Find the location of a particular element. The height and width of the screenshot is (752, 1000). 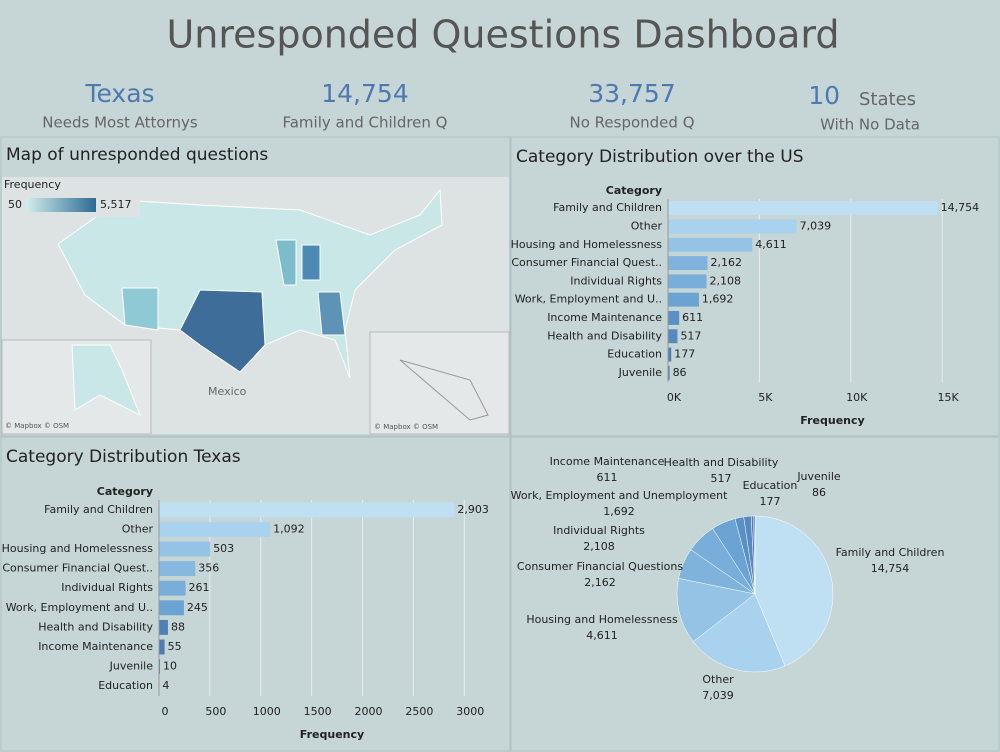

alaska is located at coordinates (106, 380).